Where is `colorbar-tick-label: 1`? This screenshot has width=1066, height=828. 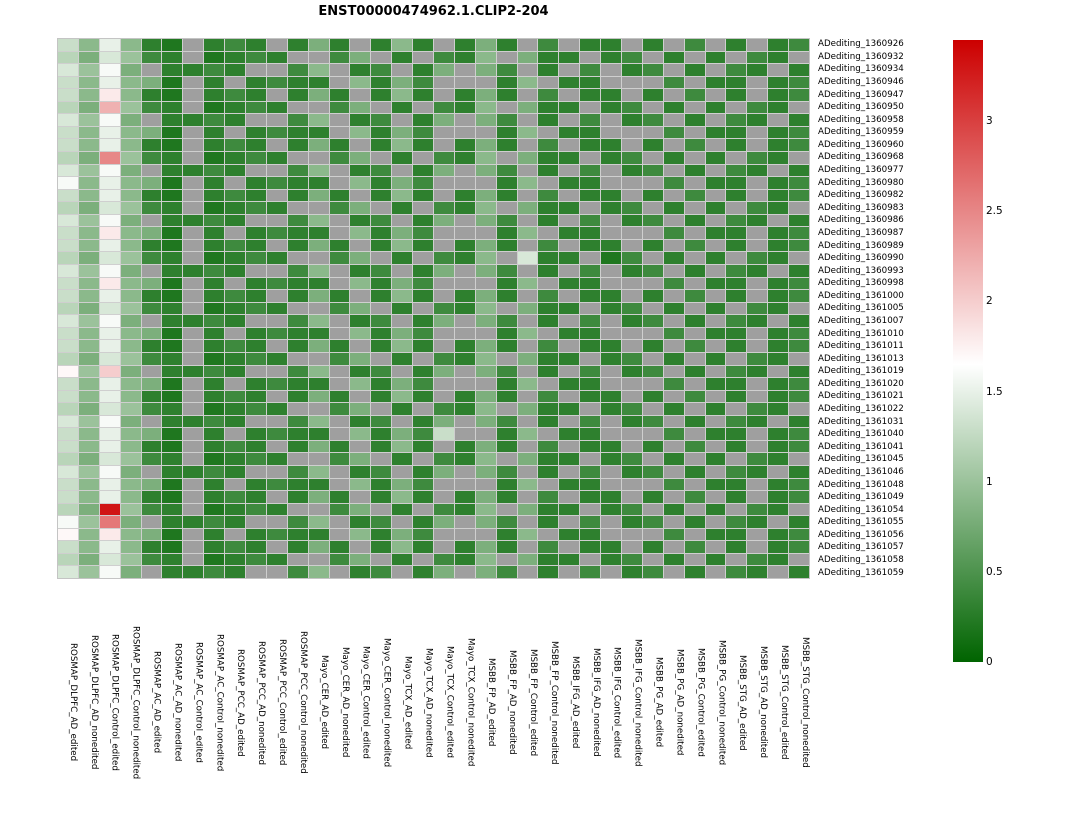 colorbar-tick-label: 1 is located at coordinates (989, 481).